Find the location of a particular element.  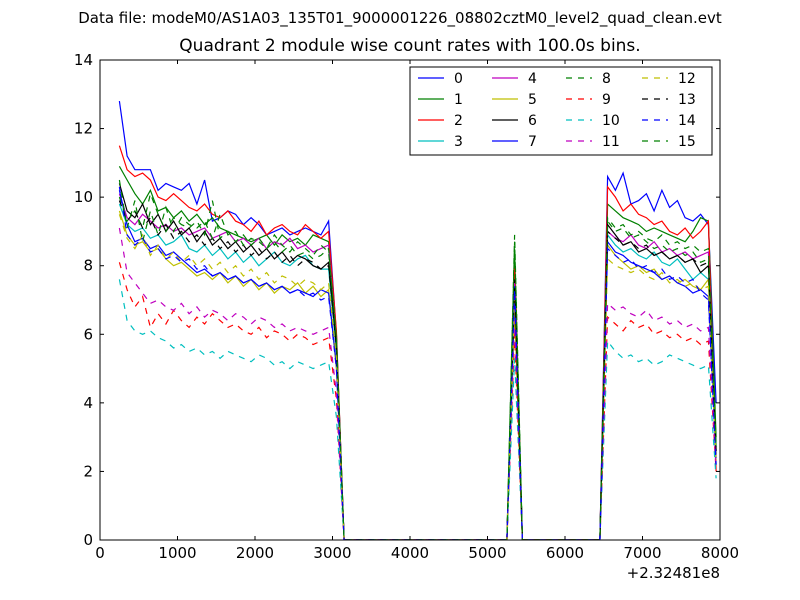

legend-label-2: 2 is located at coordinates (458, 121).